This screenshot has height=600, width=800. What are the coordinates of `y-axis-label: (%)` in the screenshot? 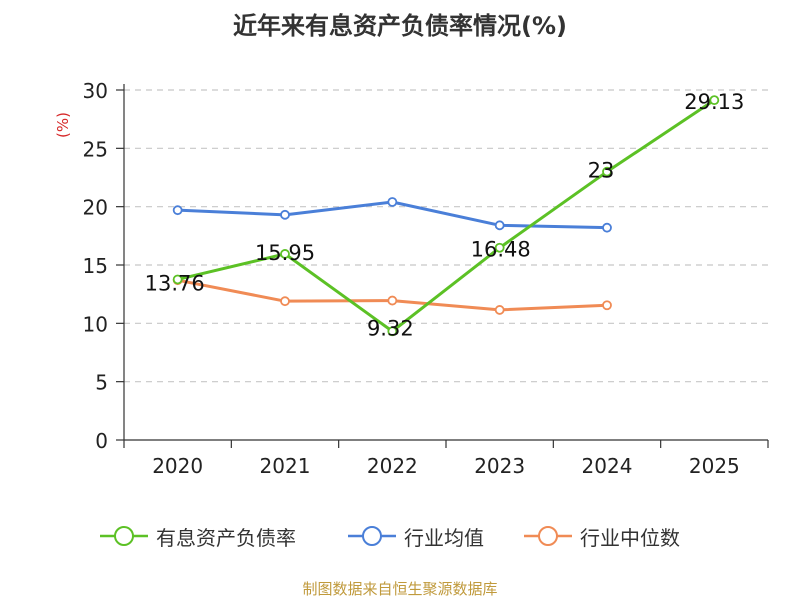 It's located at (63, 125).